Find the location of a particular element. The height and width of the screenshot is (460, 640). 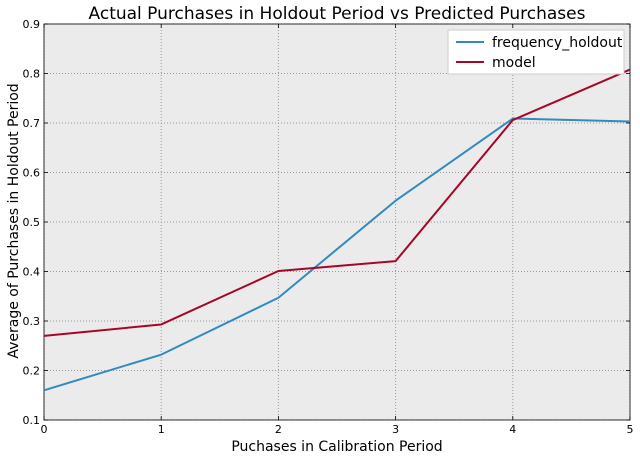

y-tick-label: 0.3 is located at coordinates (32, 321).